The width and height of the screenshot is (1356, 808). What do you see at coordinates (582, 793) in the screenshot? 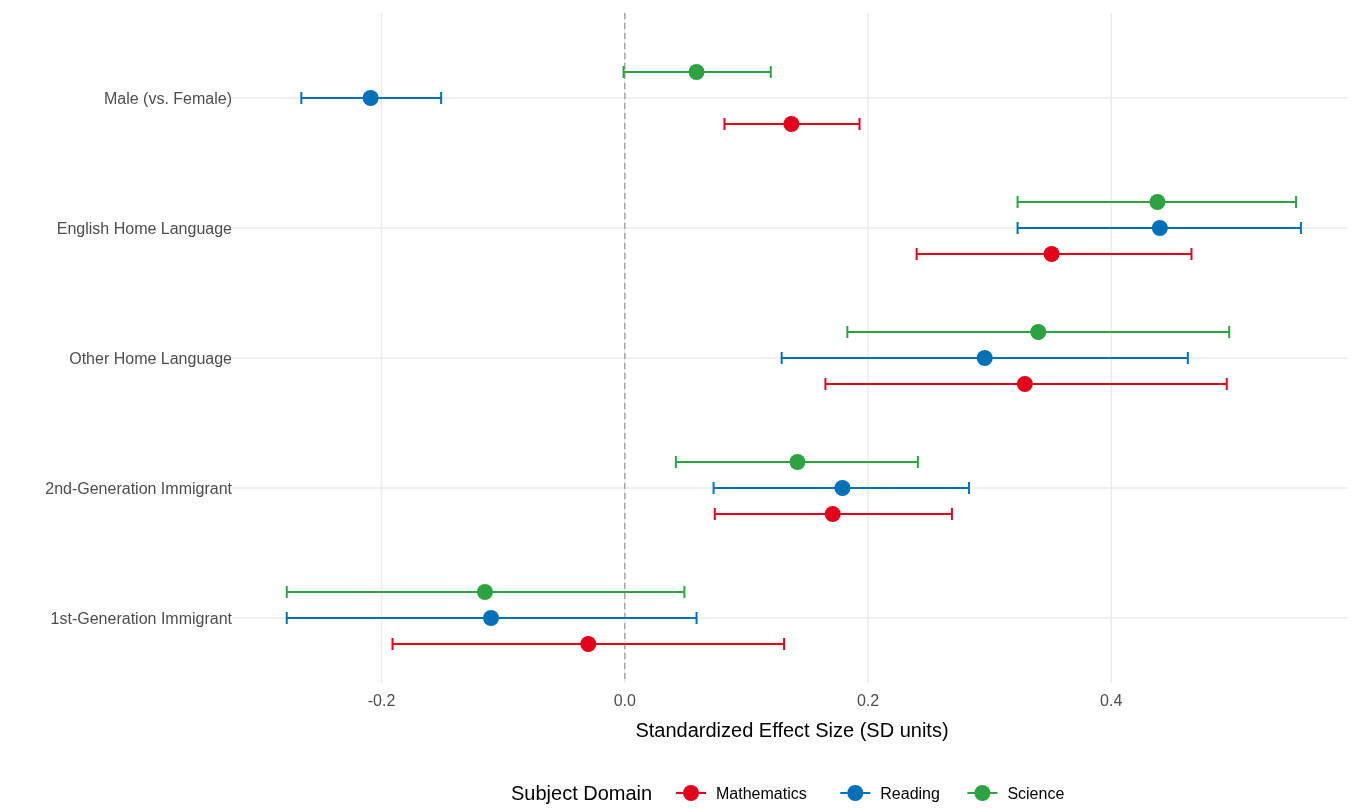
I see `legend-title: Subject Domain` at bounding box center [582, 793].